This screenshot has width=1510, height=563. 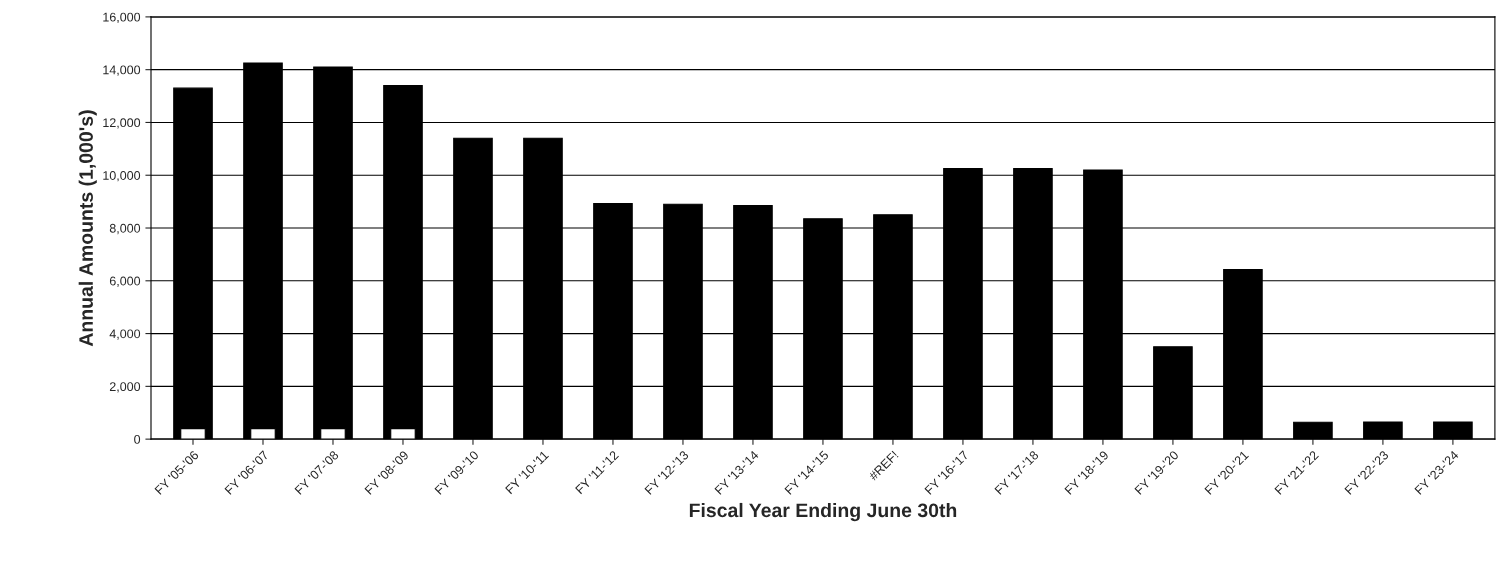 I want to click on y-axis-title: Annual Amounts (1,000's), so click(x=87, y=228).